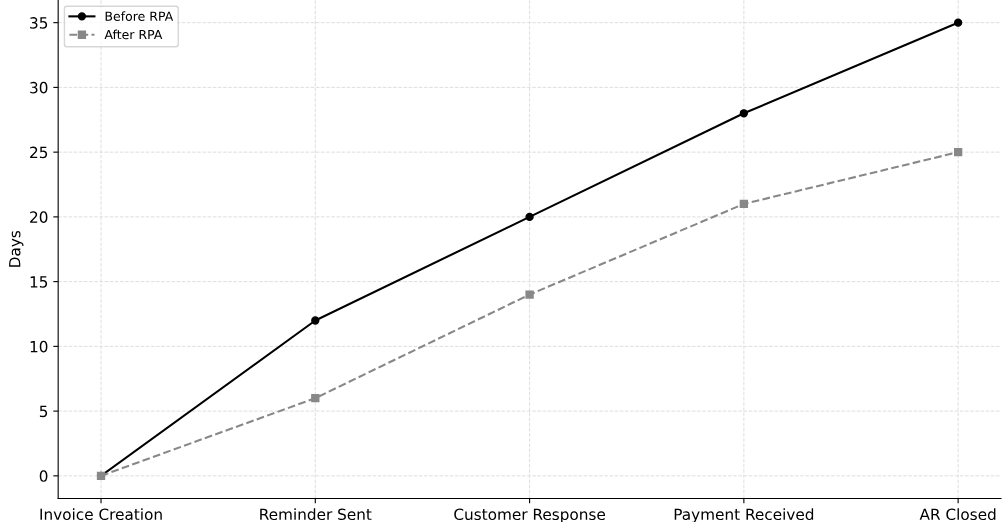  What do you see at coordinates (39, 346) in the screenshot?
I see `y-tick-label: 10` at bounding box center [39, 346].